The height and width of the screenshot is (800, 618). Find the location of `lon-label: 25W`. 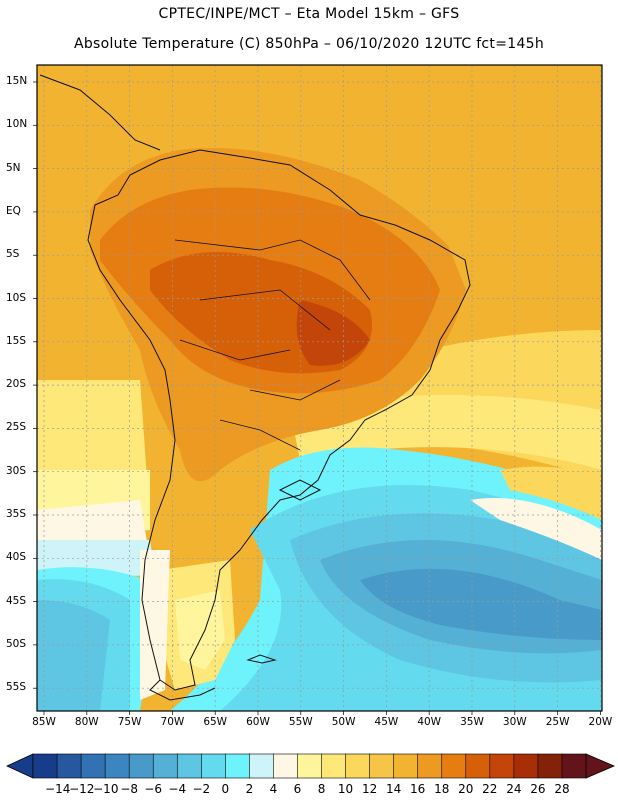

lon-label: 25W is located at coordinates (557, 722).